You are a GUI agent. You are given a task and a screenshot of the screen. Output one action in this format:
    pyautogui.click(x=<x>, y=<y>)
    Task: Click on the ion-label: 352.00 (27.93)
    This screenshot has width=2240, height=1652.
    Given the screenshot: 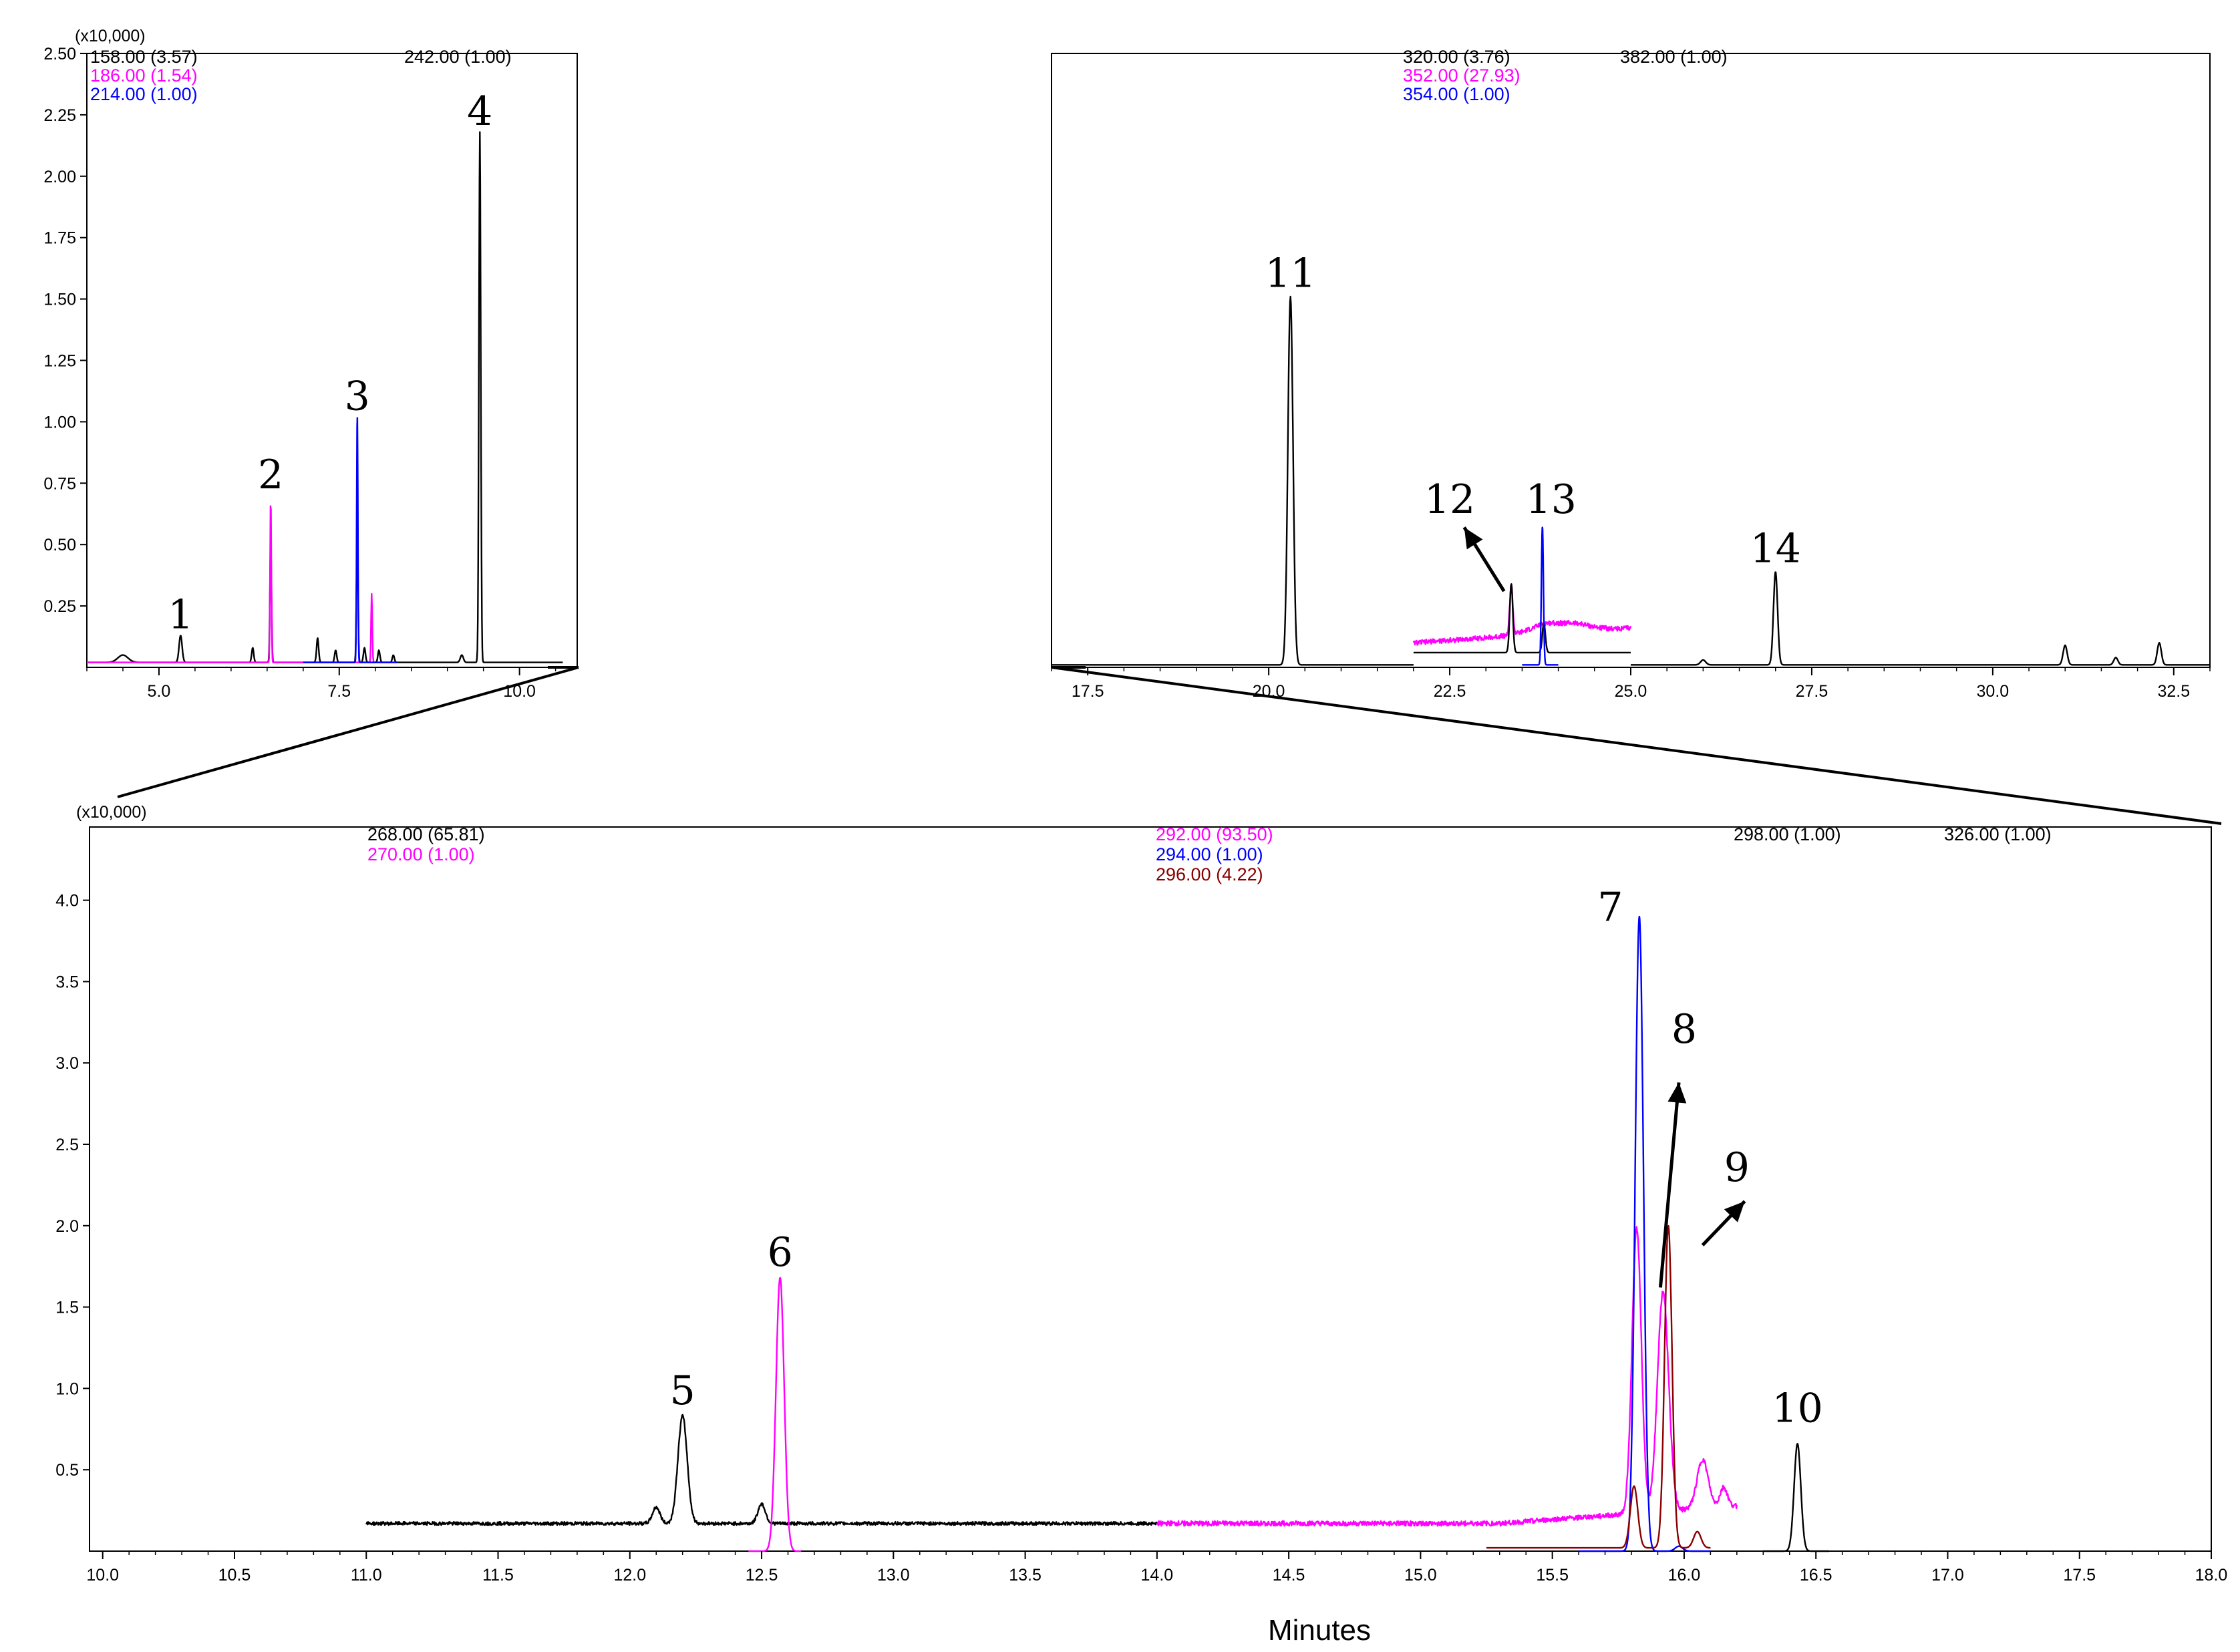 What is the action you would take?
    pyautogui.click(x=1462, y=75)
    